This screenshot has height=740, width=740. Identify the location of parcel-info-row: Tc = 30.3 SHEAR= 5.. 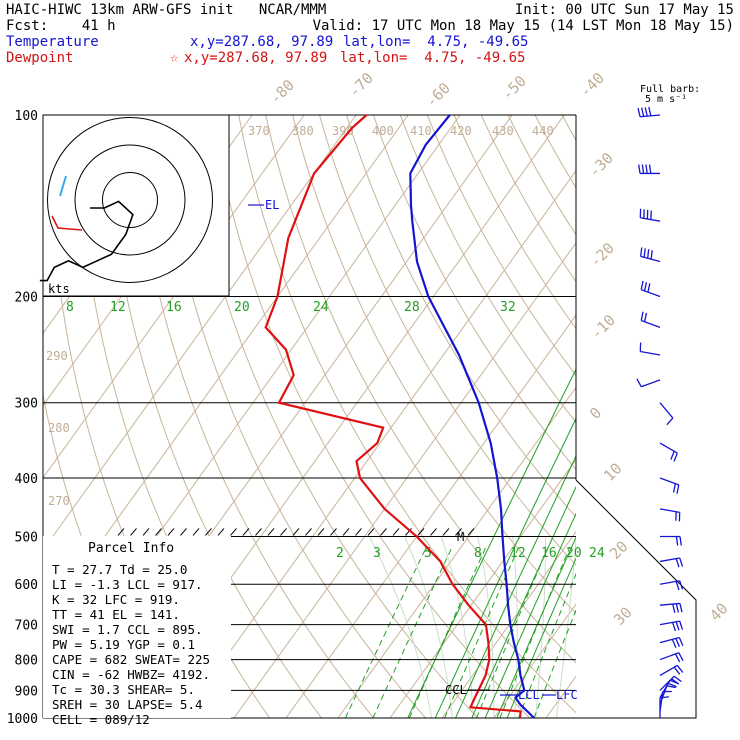
(123, 689).